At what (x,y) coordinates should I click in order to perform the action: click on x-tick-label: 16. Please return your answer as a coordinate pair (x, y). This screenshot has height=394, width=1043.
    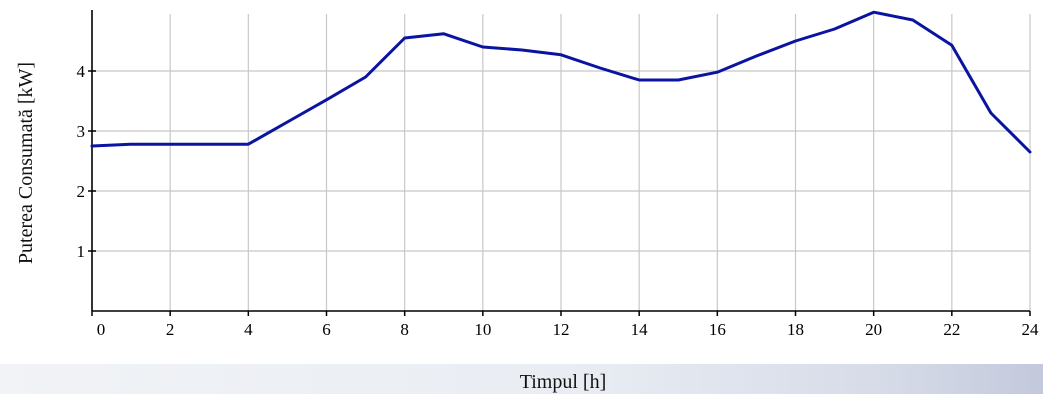
    Looking at the image, I should click on (717, 329).